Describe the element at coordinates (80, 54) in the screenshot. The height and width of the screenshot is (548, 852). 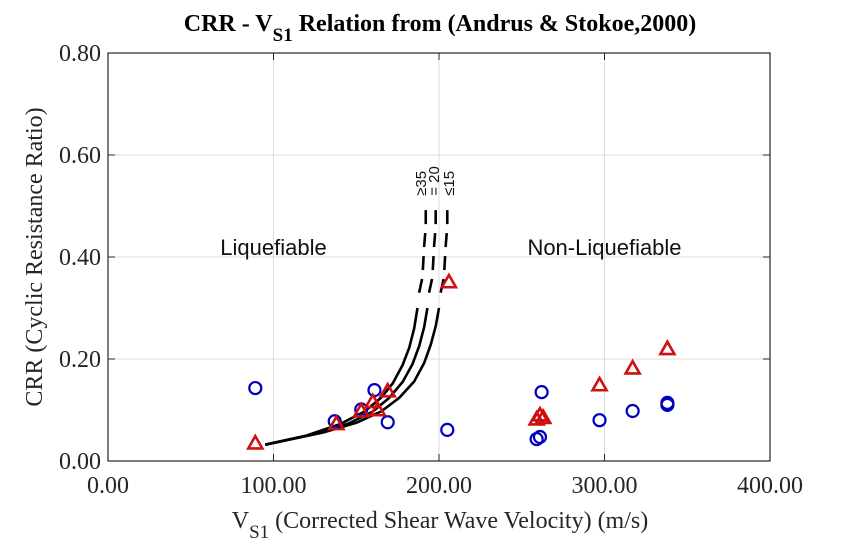
I see `y-tick-label: 0.80` at that location.